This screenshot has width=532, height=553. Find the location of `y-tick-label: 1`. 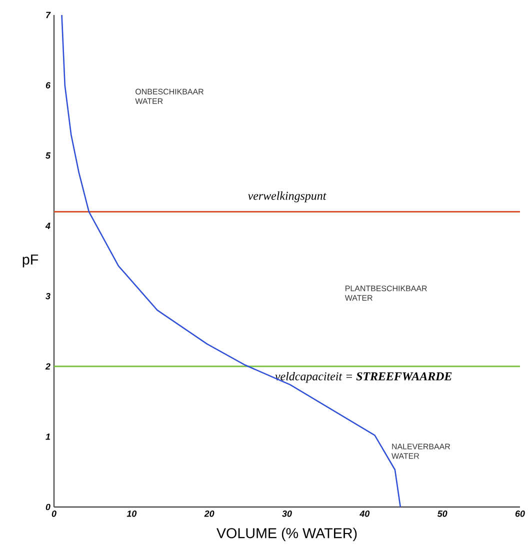

y-tick-label: 1 is located at coordinates (48, 437).